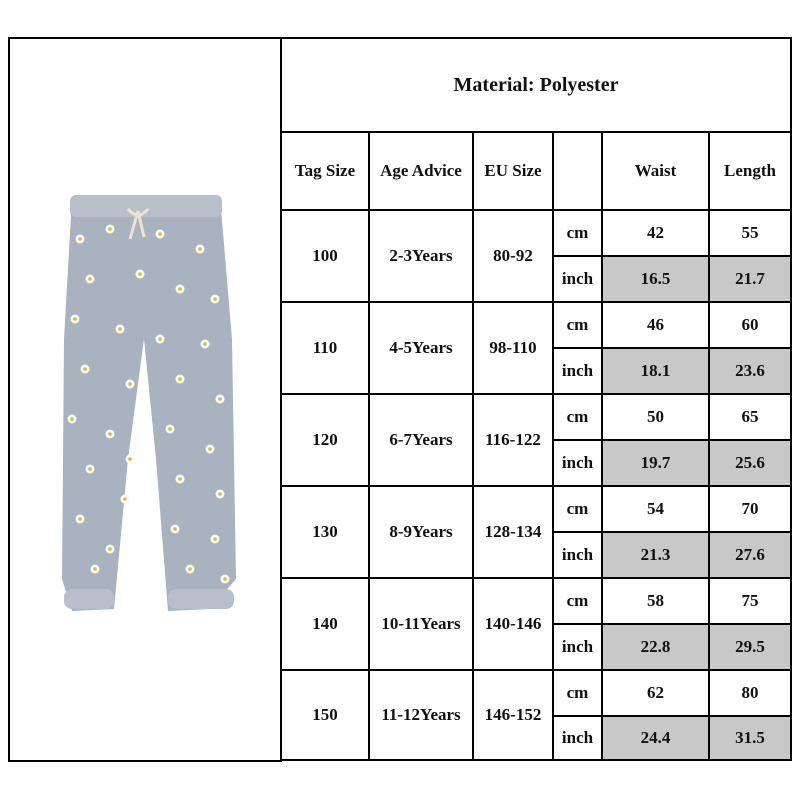  I want to click on length-inch: 31.5, so click(751, 739).